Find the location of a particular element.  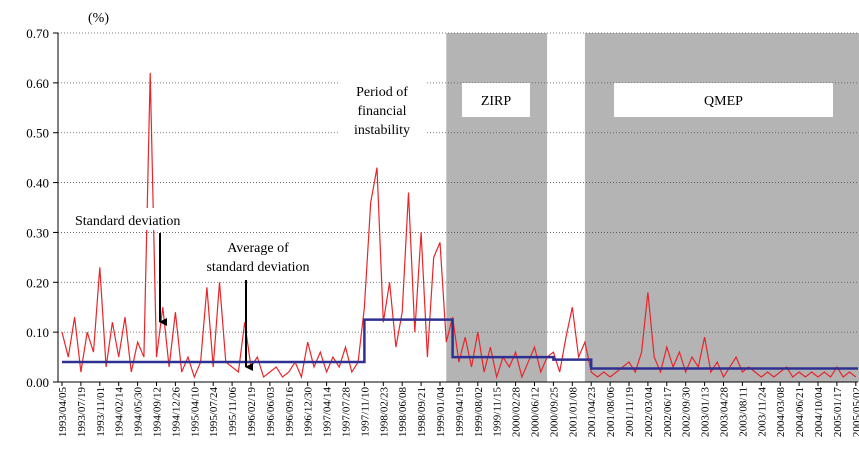

x-tick-label: 2001/11/19 is located at coordinates (630, 412).